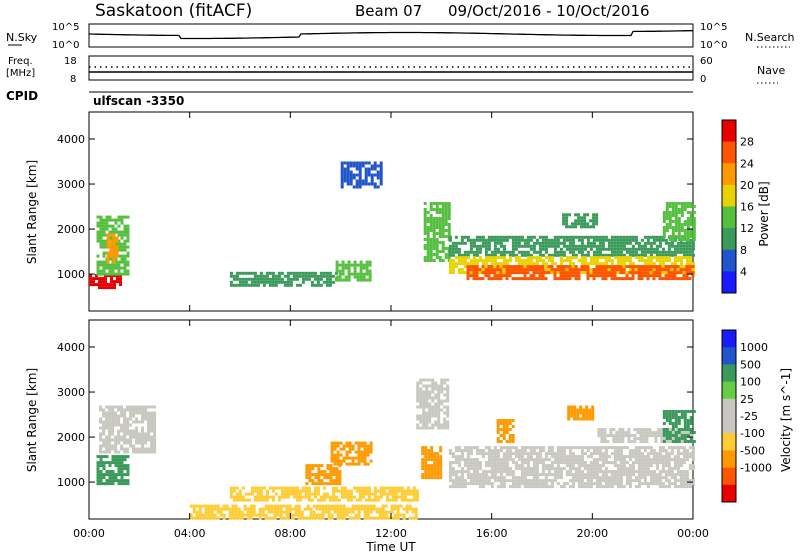 Image resolution: width=800 pixels, height=554 pixels. I want to click on velocity-colorbar-tick: -1000, so click(756, 468).